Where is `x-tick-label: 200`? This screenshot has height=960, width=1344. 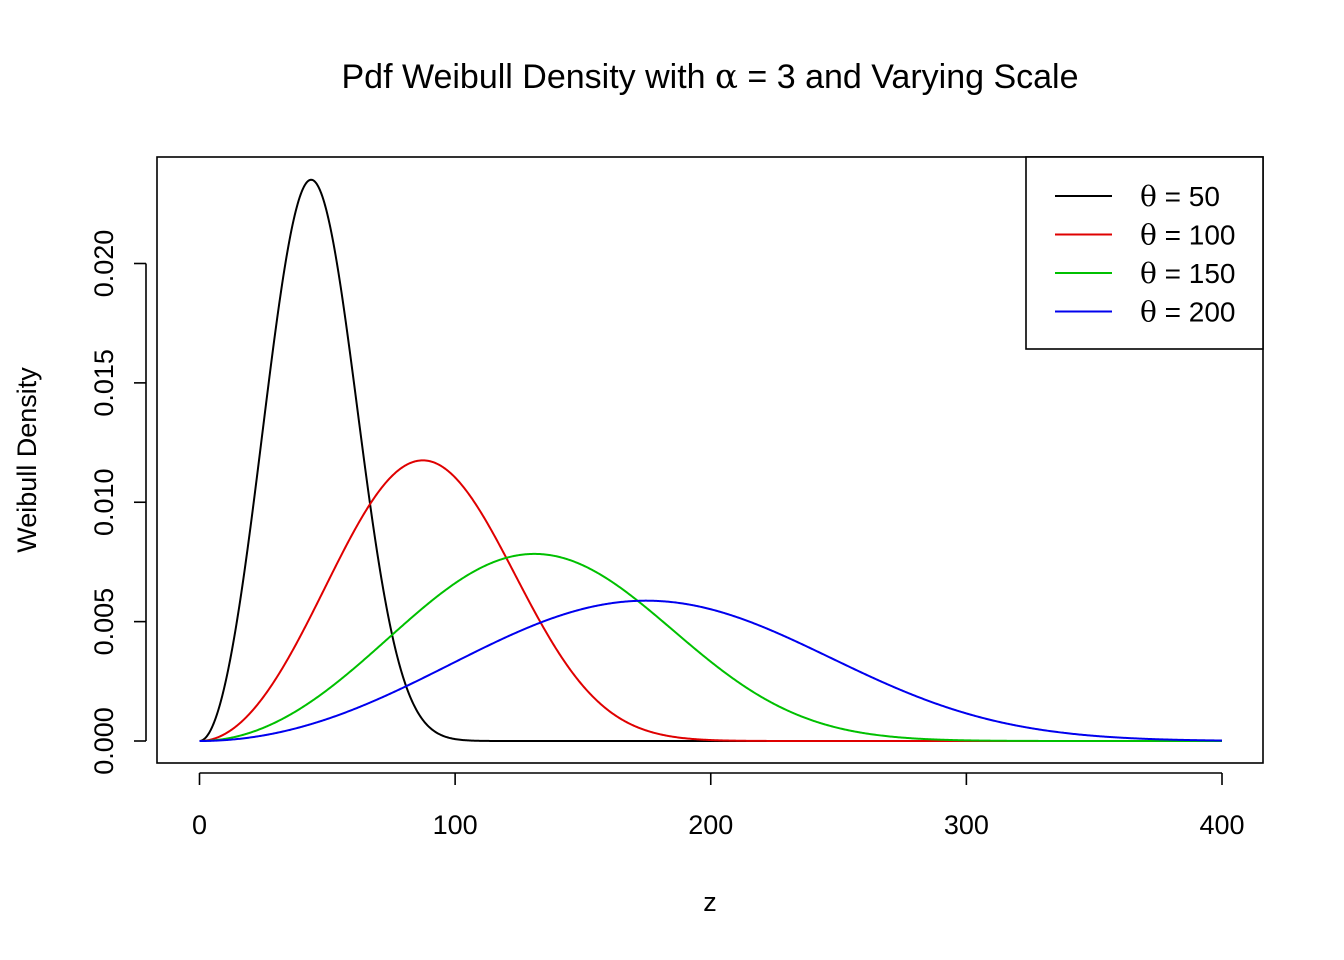 x-tick-label: 200 is located at coordinates (710, 825).